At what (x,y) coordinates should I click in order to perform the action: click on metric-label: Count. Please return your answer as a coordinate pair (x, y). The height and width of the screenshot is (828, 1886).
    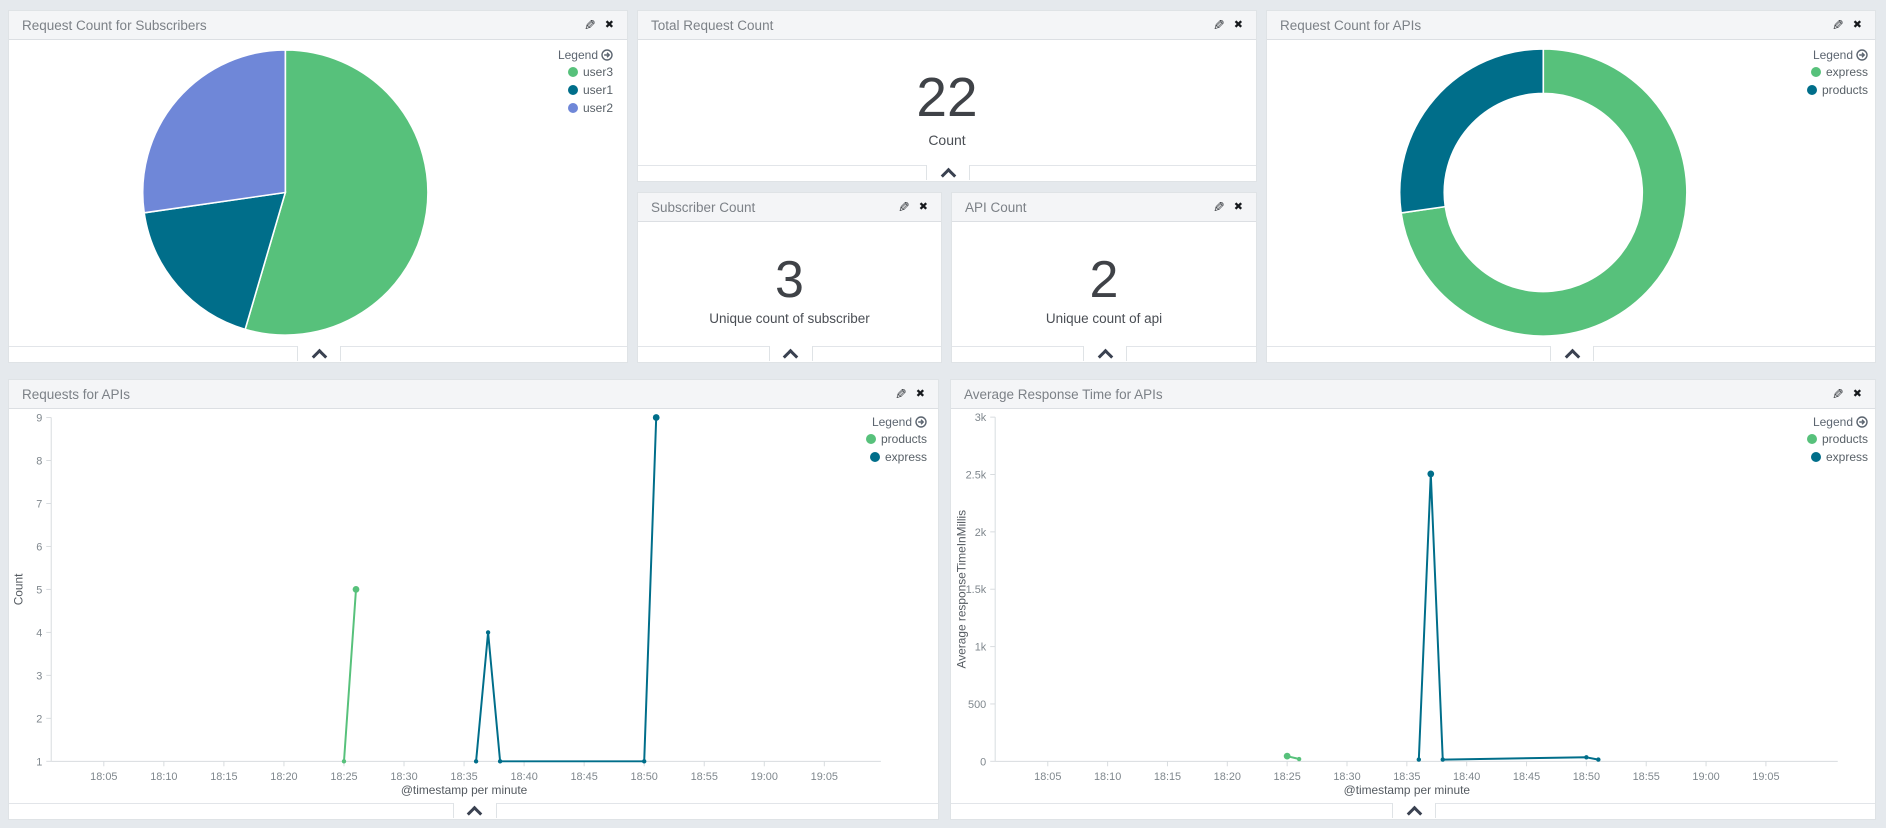
    Looking at the image, I should click on (947, 140).